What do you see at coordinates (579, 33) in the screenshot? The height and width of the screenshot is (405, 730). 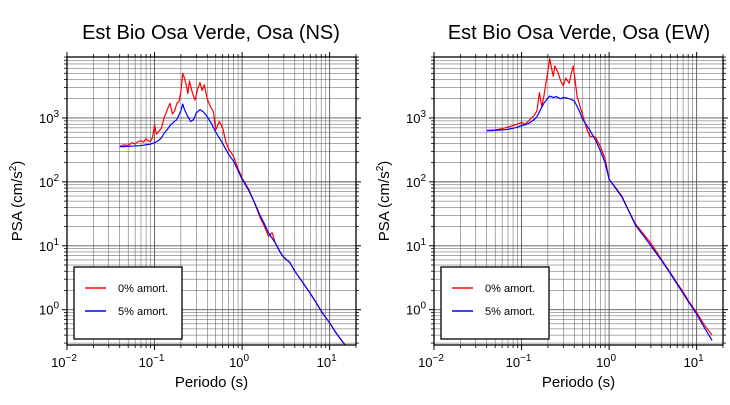 I see `chart-title: Est Bio Osa Verde, Osa (EW)` at bounding box center [579, 33].